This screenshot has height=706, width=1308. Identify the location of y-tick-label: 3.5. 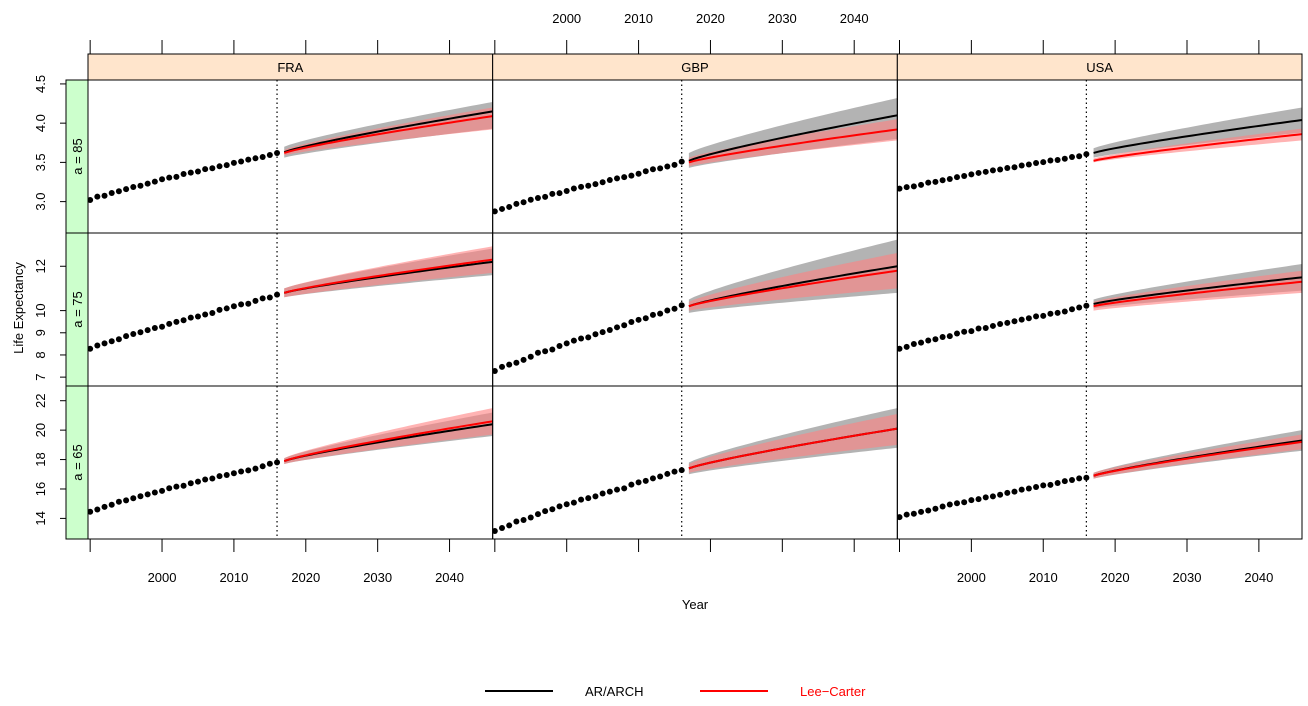
(40, 162).